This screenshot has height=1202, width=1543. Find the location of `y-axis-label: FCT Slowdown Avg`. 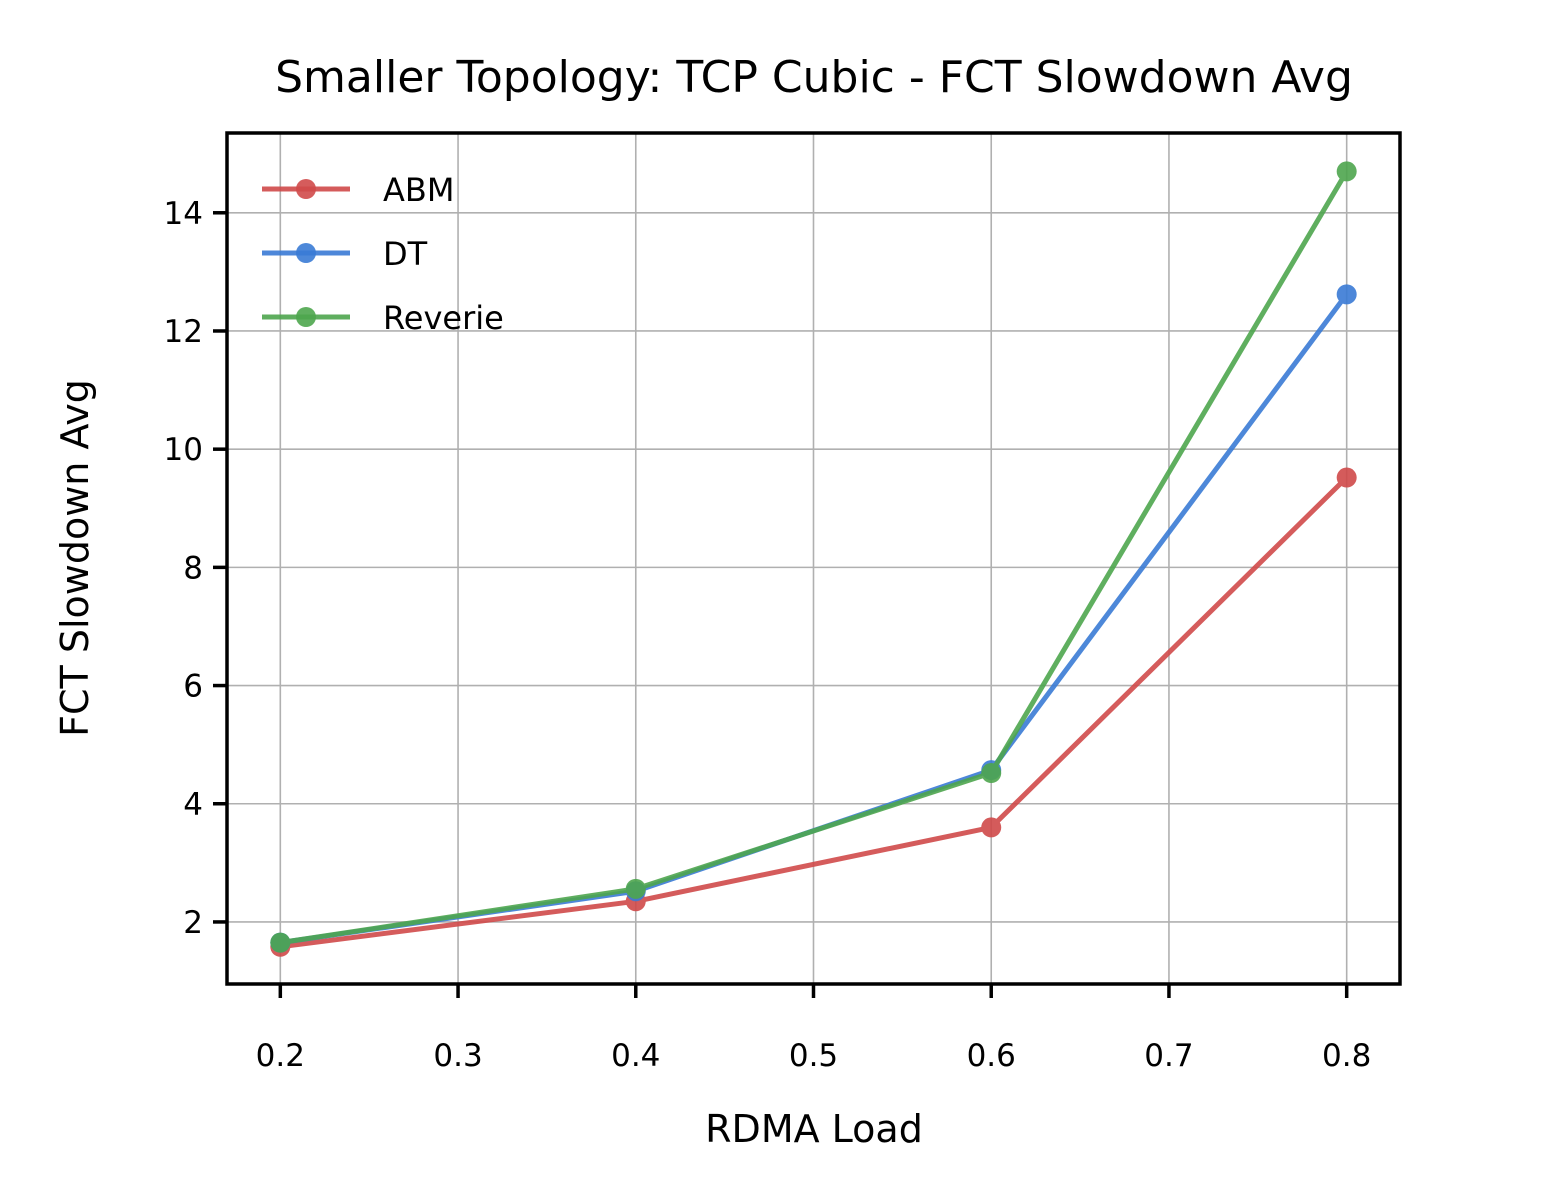

y-axis-label: FCT Slowdown Avg is located at coordinates (75, 558).